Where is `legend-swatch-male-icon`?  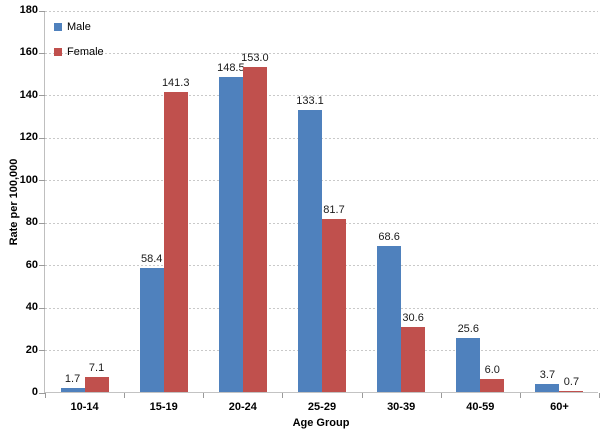
legend-swatch-male-icon is located at coordinates (58, 27).